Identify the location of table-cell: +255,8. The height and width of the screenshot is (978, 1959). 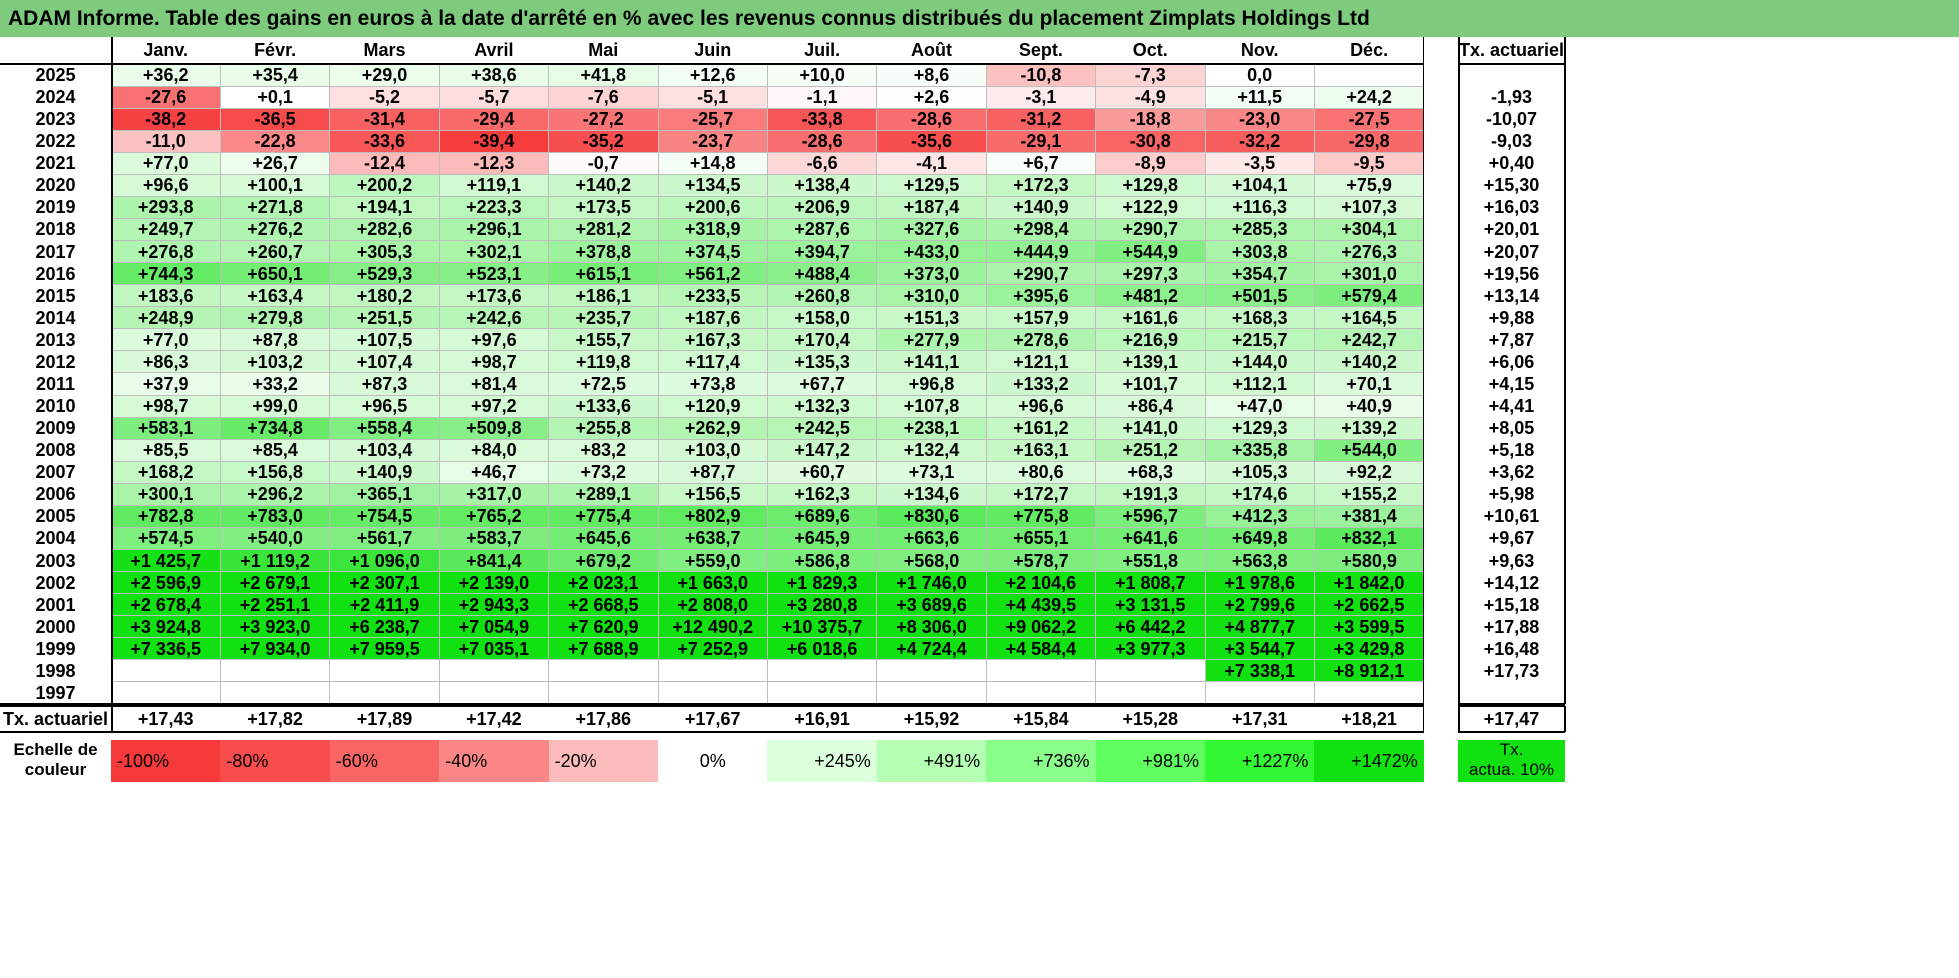
(603, 428).